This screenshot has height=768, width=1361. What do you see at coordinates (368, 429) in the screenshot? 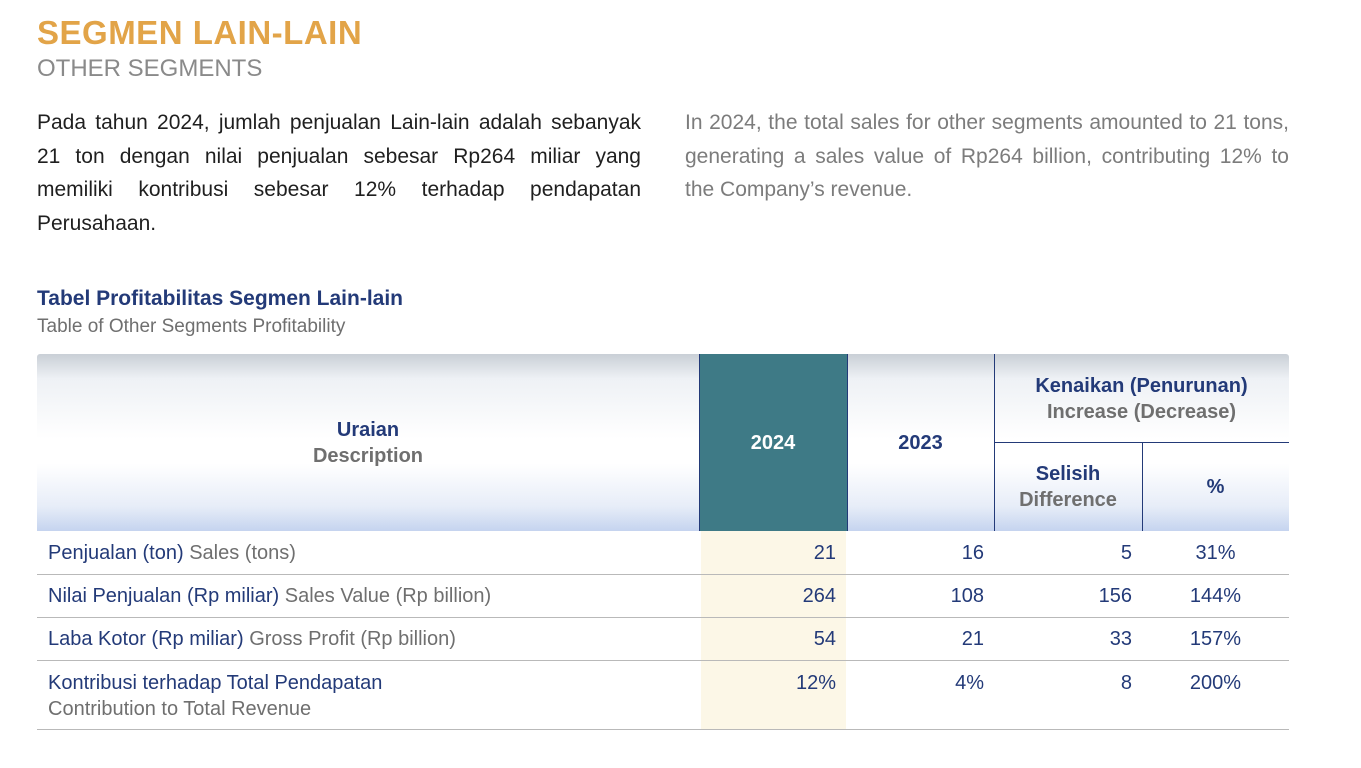
I see `header-description-id: Uraian` at bounding box center [368, 429].